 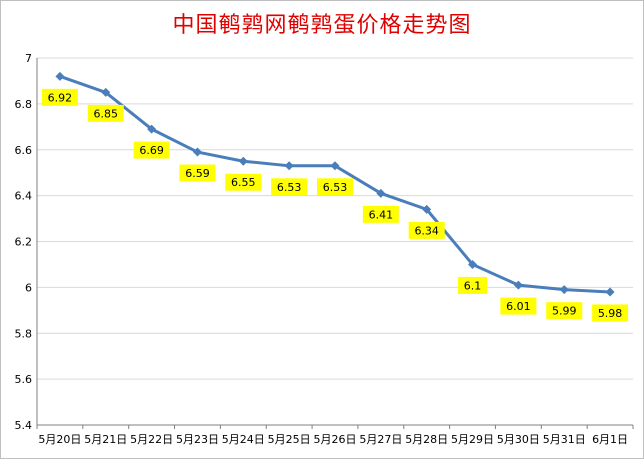 What do you see at coordinates (24, 104) in the screenshot?
I see `y-tick-label: 6.8` at bounding box center [24, 104].